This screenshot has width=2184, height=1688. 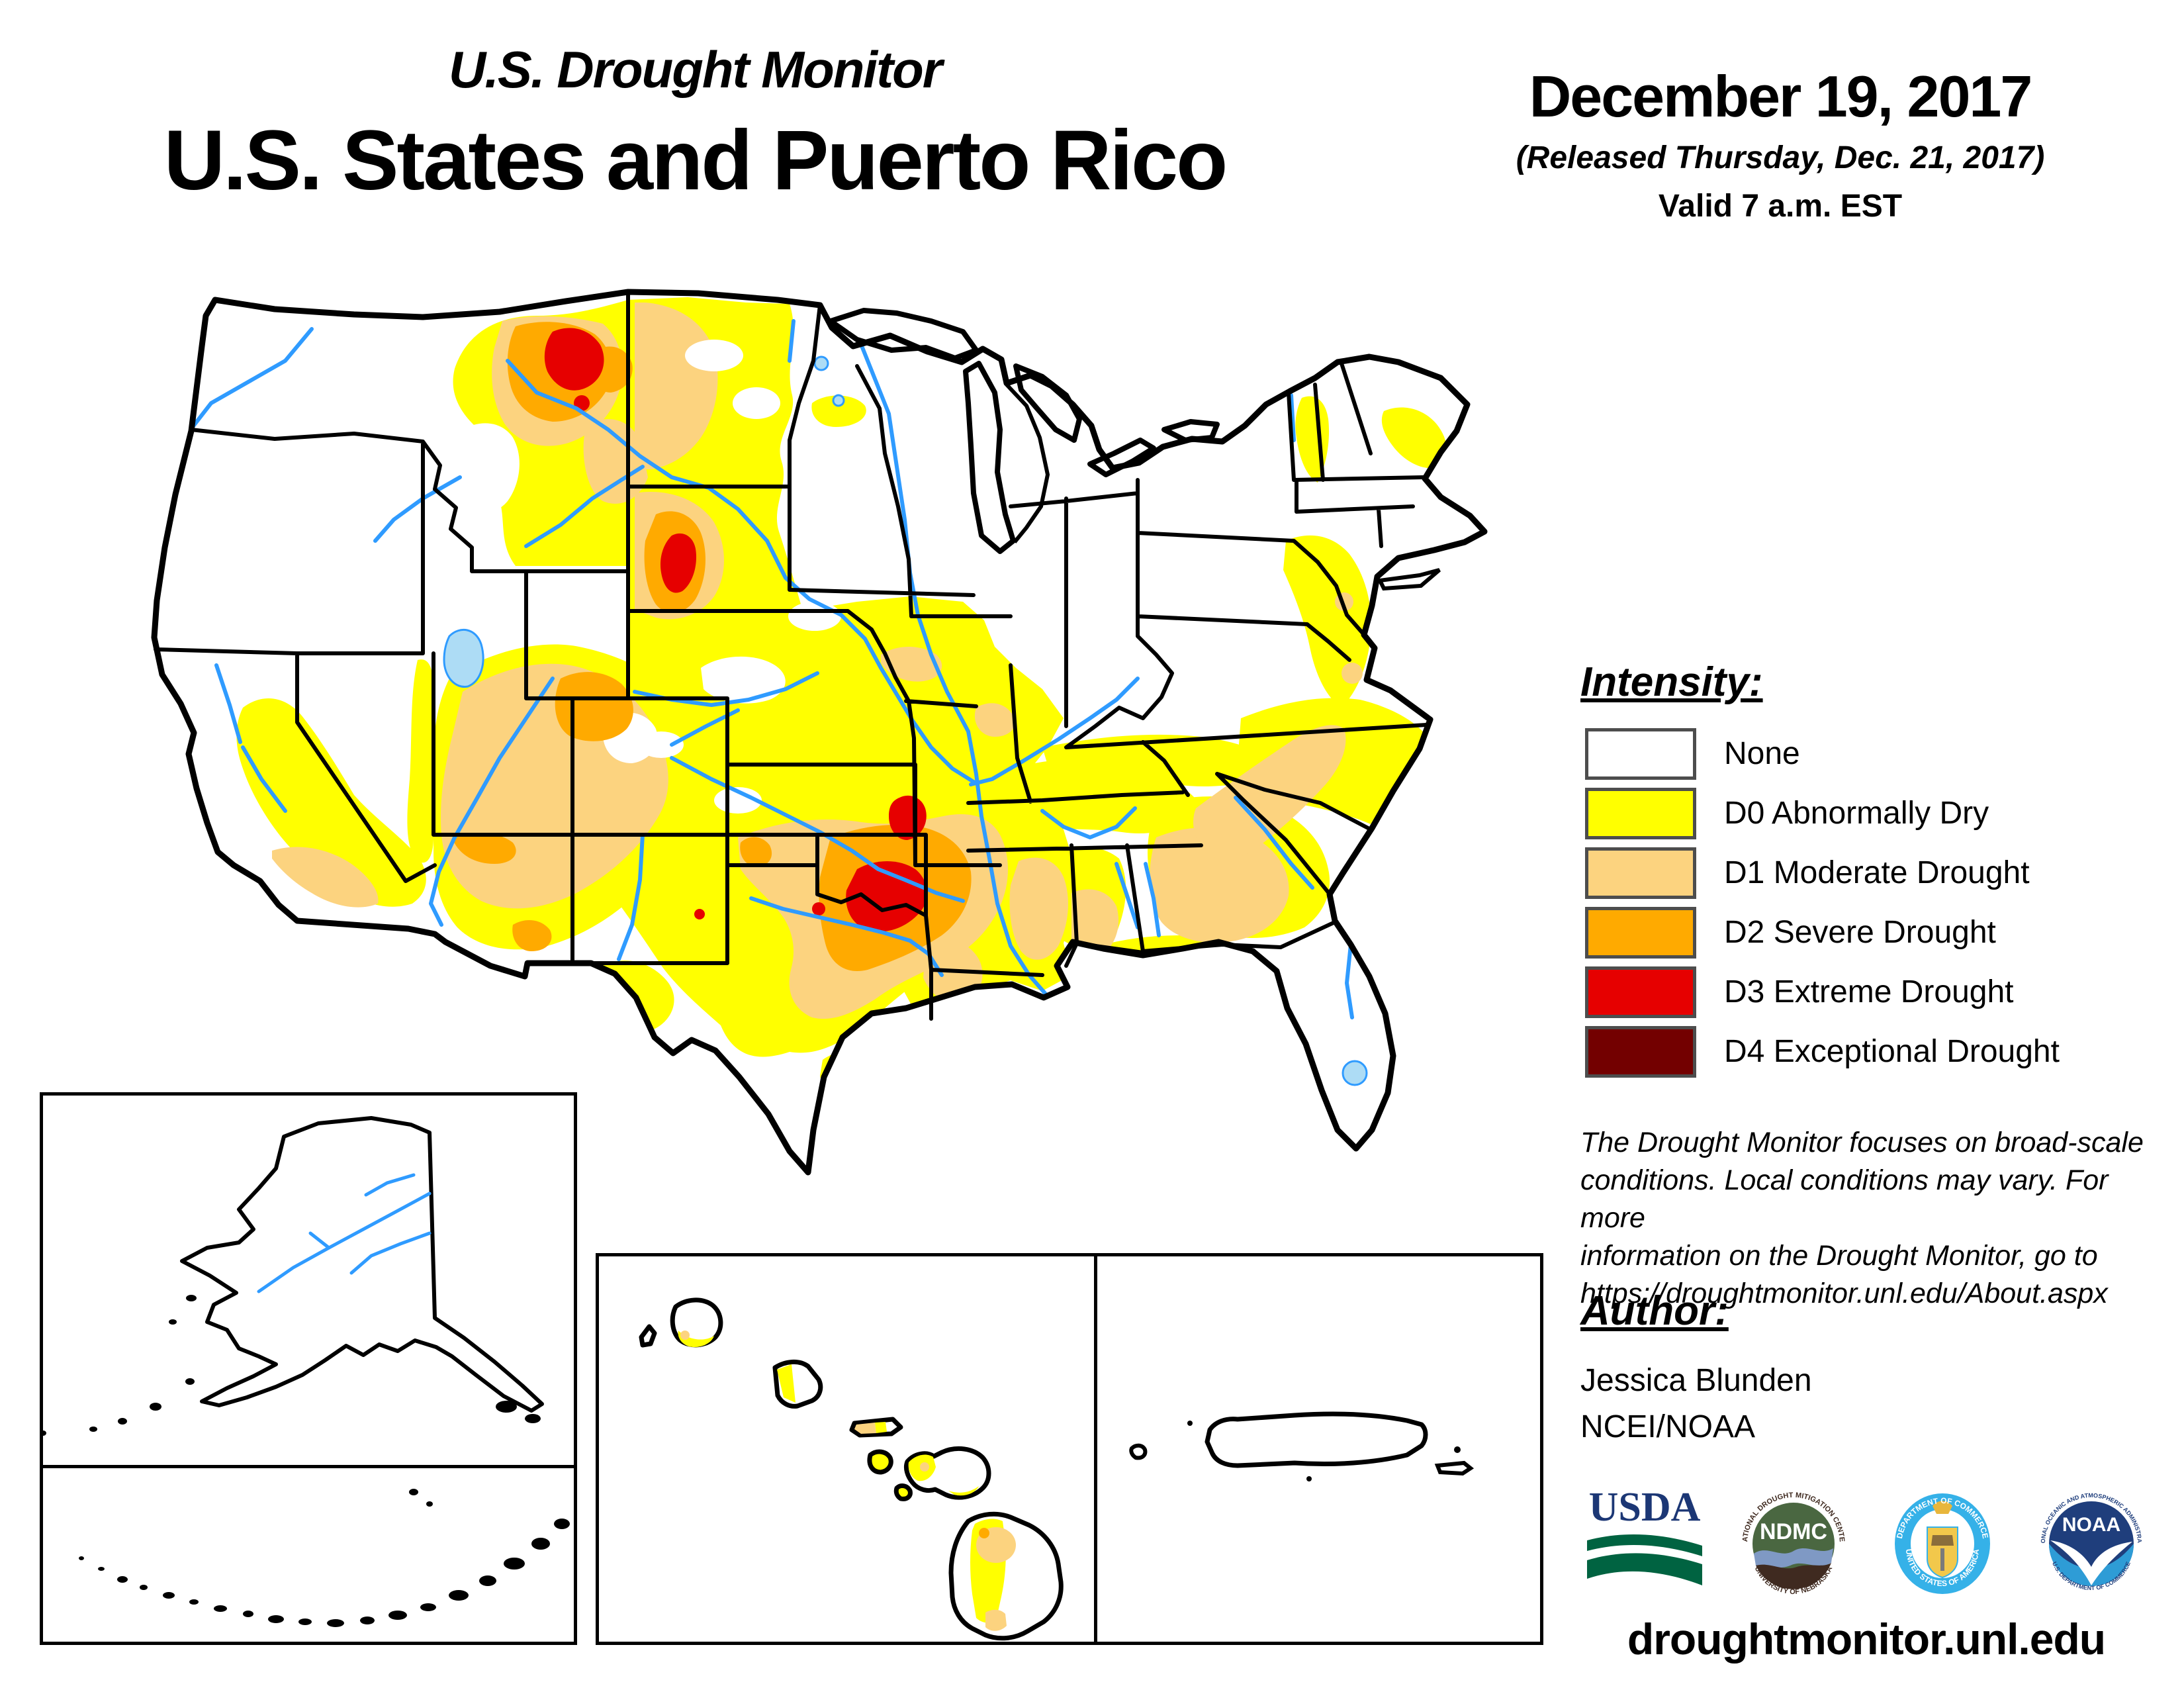 I want to click on alaska-inset, so click(x=308, y=1280).